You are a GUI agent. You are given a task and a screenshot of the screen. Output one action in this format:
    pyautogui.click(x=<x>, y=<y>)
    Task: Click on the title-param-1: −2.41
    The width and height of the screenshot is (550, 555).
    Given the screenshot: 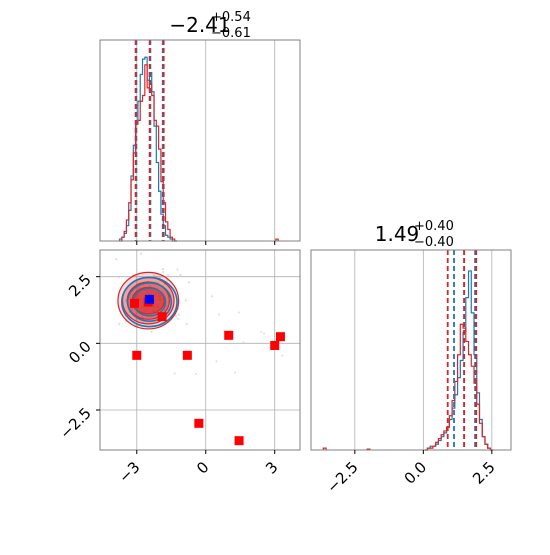 What is the action you would take?
    pyautogui.click(x=199, y=25)
    